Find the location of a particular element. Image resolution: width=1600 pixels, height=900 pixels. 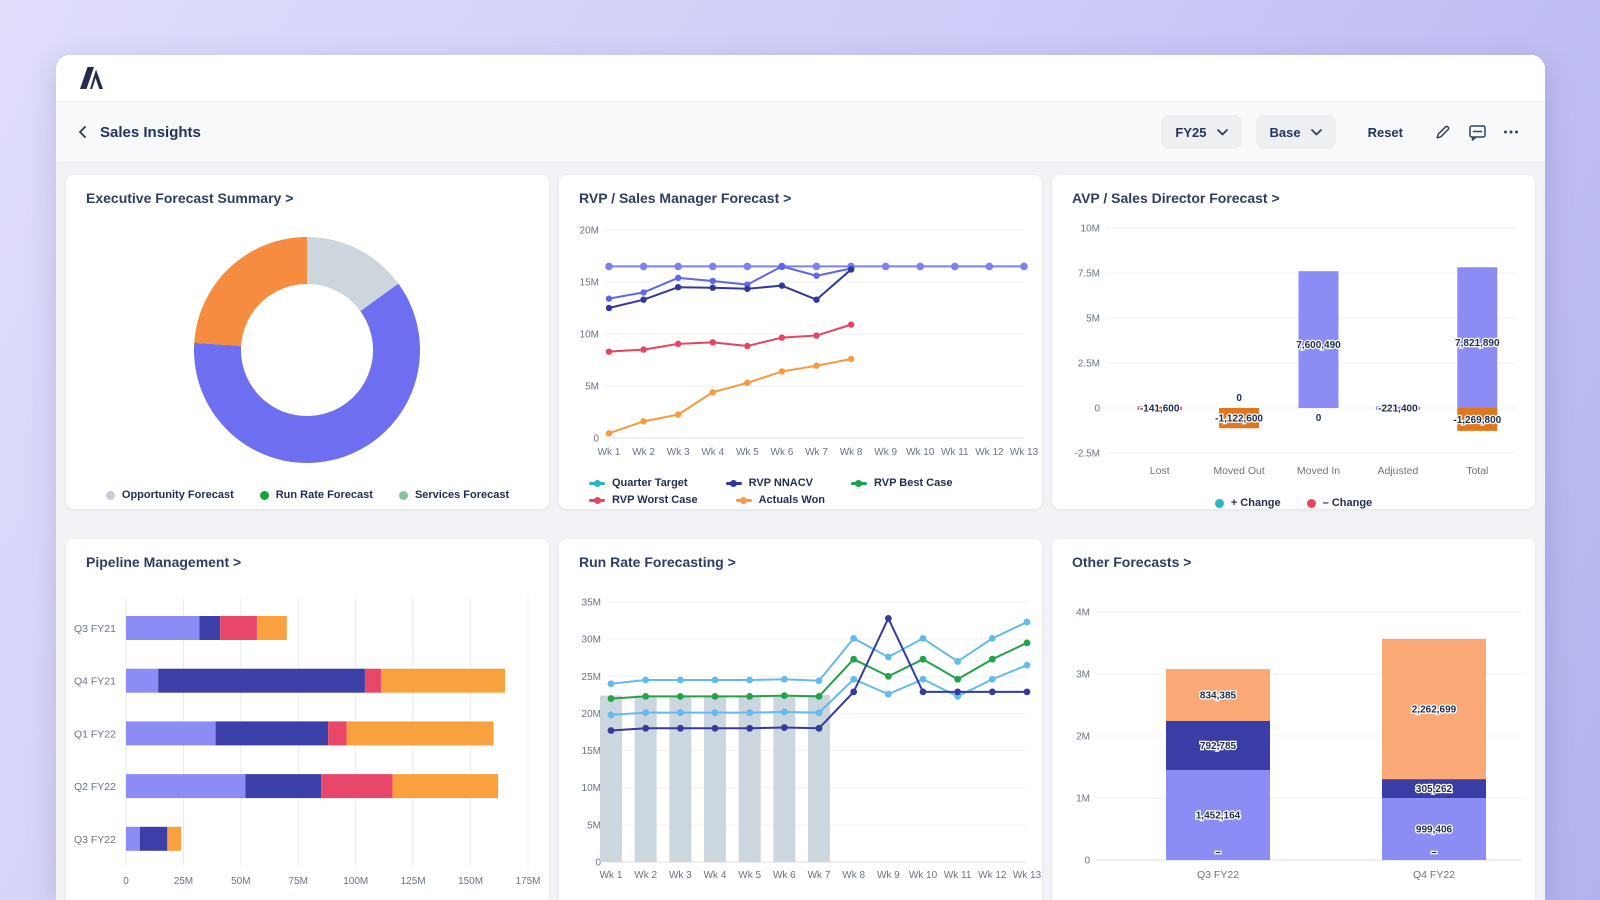

svg-text: 5M is located at coordinates (594, 825).